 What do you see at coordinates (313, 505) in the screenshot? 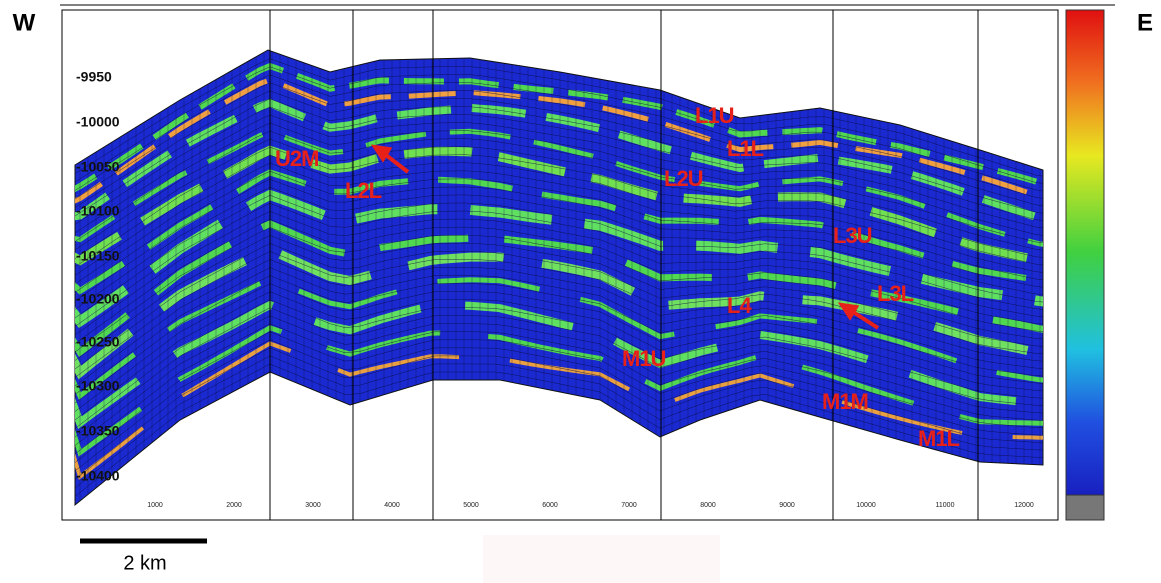
I see `x-label: 3000` at bounding box center [313, 505].